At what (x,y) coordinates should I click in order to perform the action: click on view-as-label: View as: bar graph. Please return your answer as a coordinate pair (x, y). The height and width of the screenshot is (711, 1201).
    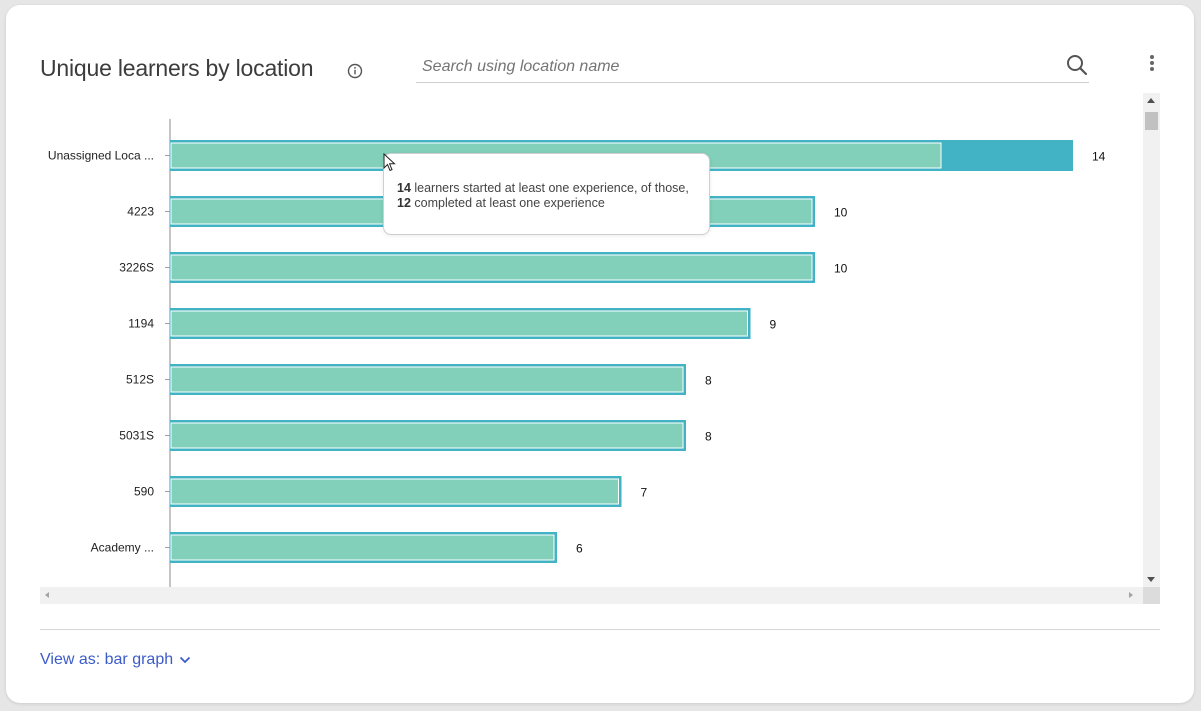
    Looking at the image, I should click on (107, 659).